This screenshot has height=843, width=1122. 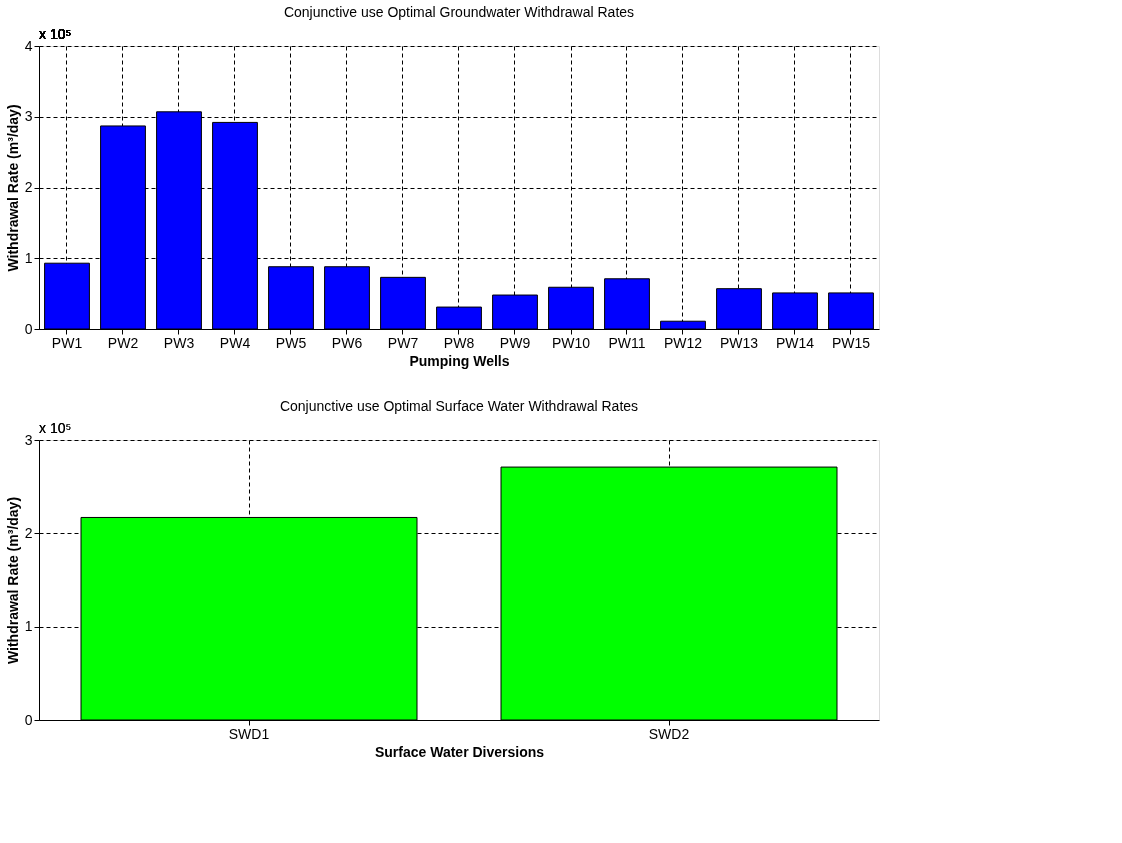 What do you see at coordinates (459, 751) in the screenshot?
I see `x-axis-title: Surface Water Diversions` at bounding box center [459, 751].